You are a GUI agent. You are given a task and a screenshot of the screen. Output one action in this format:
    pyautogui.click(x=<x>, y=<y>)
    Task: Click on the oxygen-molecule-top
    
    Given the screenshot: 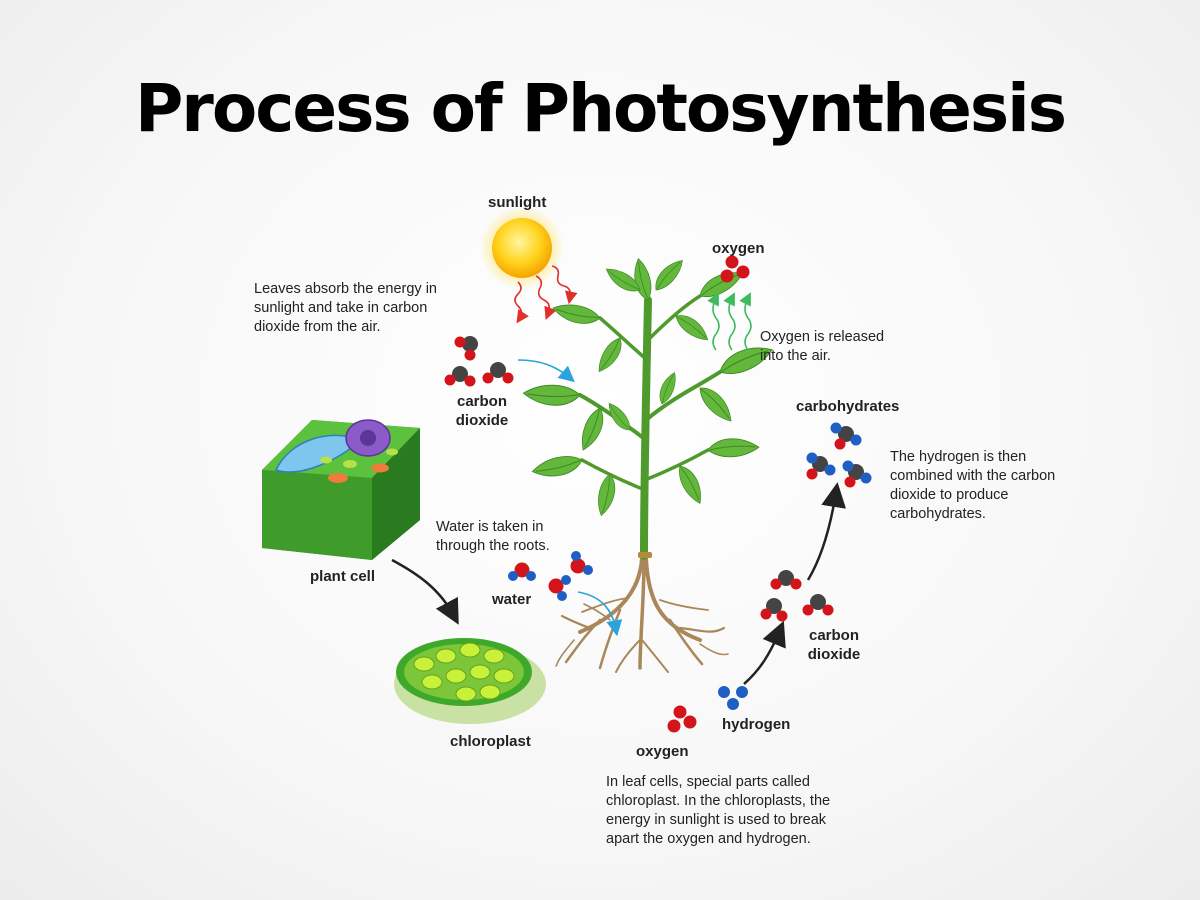 What is the action you would take?
    pyautogui.click(x=735, y=269)
    